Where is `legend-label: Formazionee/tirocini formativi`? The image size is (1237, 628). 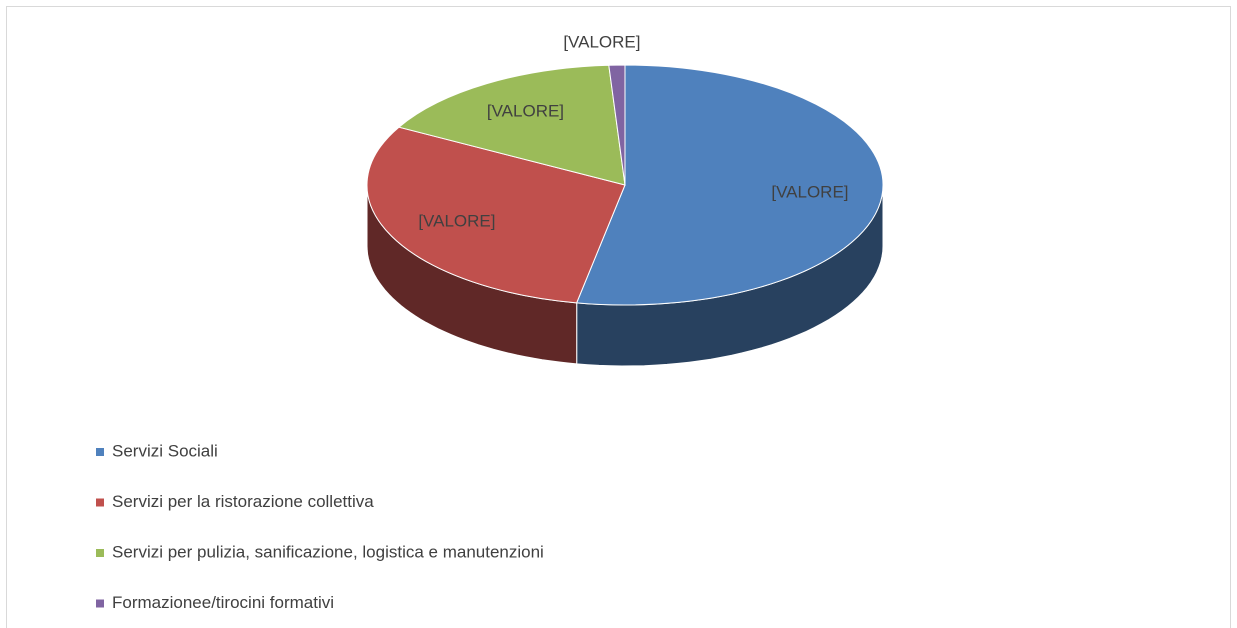
legend-label: Formazionee/tirocini formativi is located at coordinates (223, 602).